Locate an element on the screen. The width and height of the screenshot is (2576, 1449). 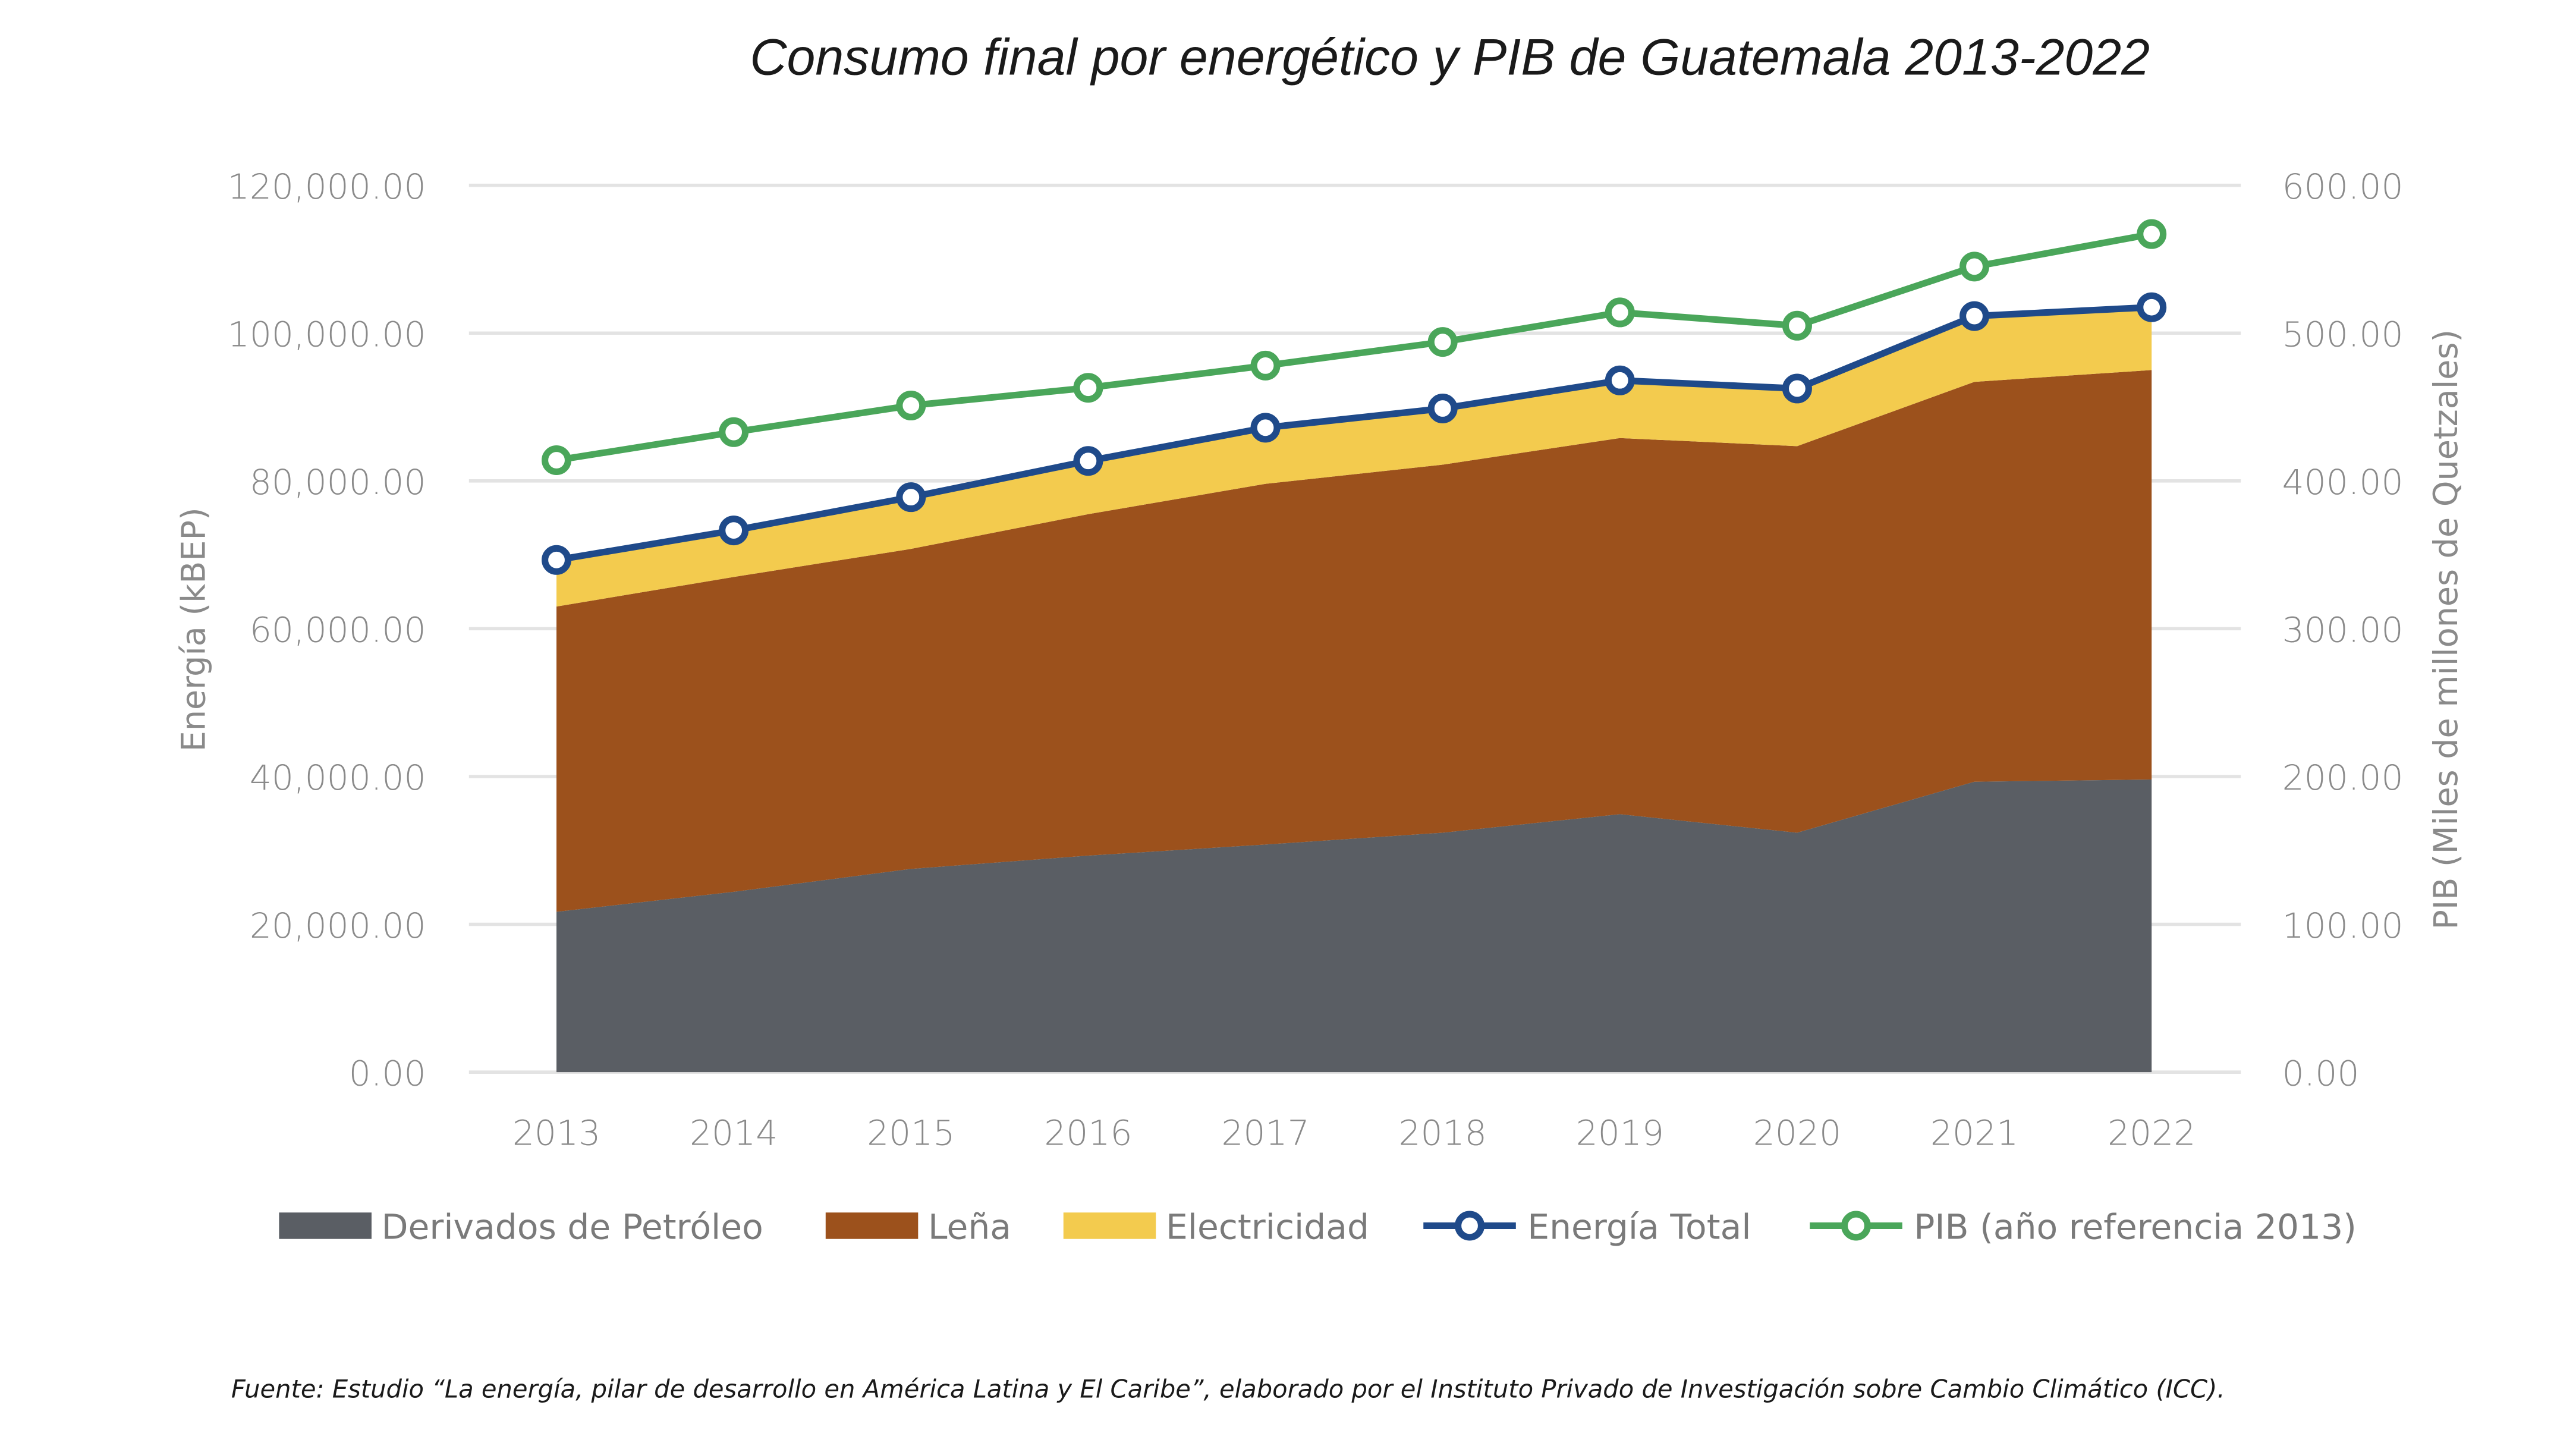
x-tick-label: 2019 is located at coordinates (1620, 1132).